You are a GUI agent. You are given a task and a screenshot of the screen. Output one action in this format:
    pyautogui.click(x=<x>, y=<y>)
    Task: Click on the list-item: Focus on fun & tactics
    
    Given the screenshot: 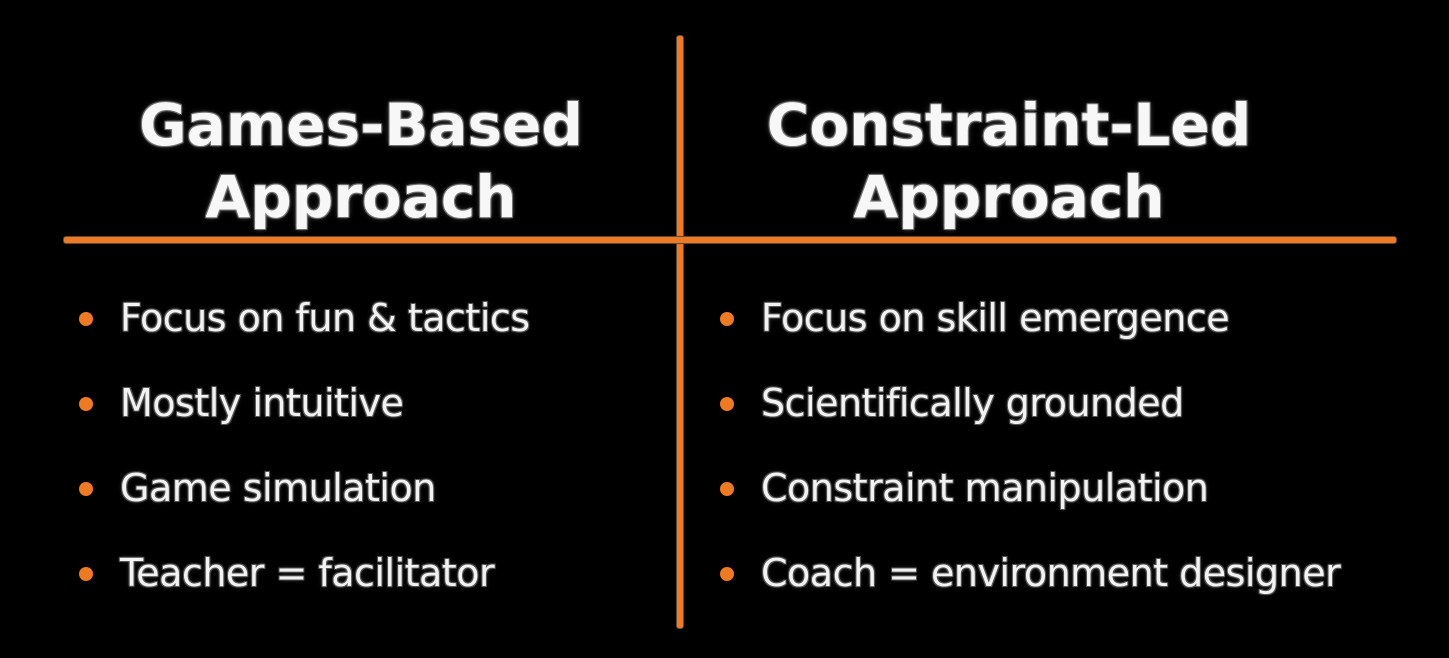 What is the action you would take?
    pyautogui.click(x=304, y=318)
    